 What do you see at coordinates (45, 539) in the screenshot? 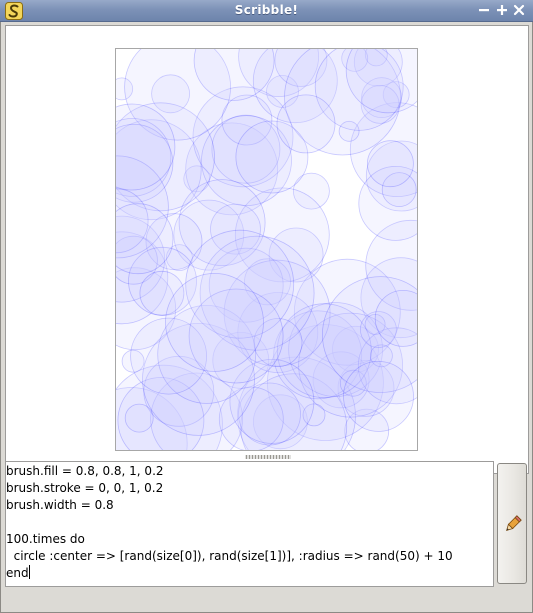
I see `code-line: 100.times do` at bounding box center [45, 539].